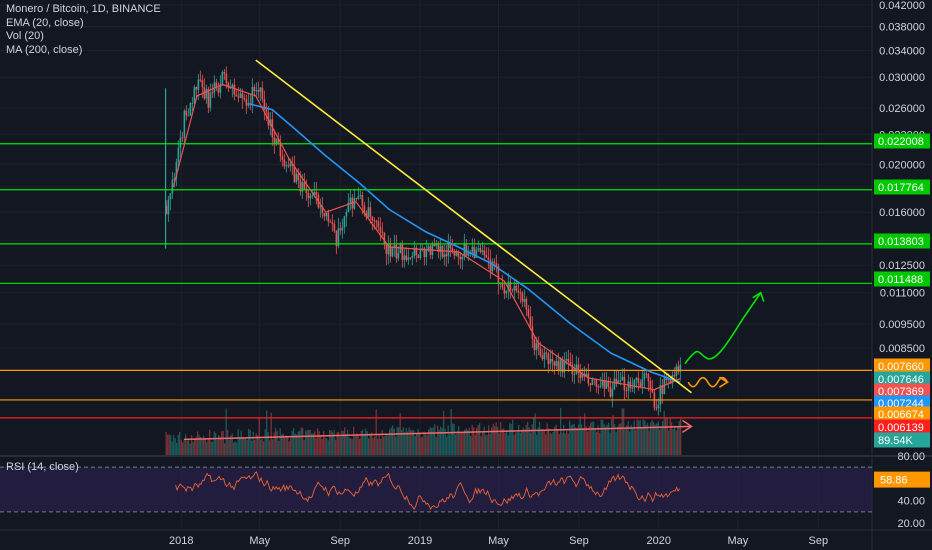 The width and height of the screenshot is (932, 550). I want to click on x-tick-label: May, so click(259, 541).